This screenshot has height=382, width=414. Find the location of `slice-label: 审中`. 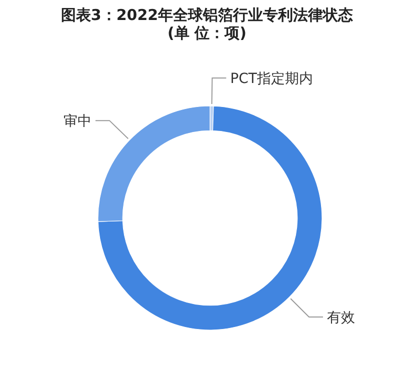

slice-label: 审中 is located at coordinates (77, 122).